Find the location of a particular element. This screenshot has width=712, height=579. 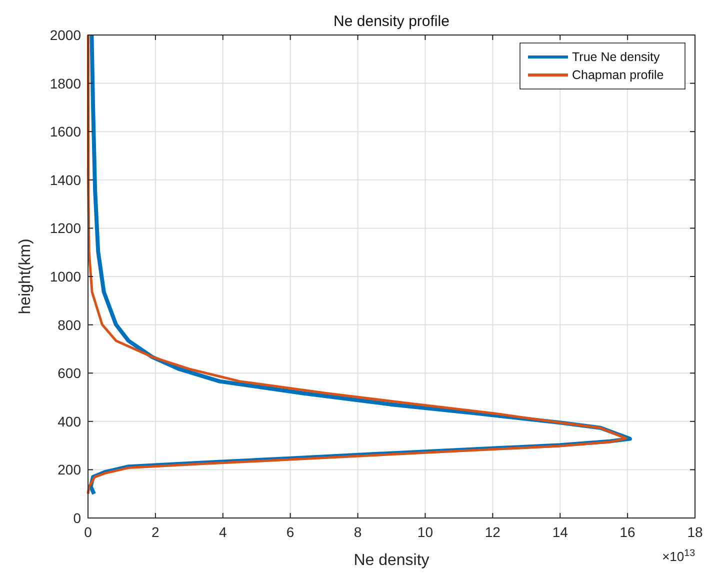

x-tick-label: 16 is located at coordinates (628, 532).